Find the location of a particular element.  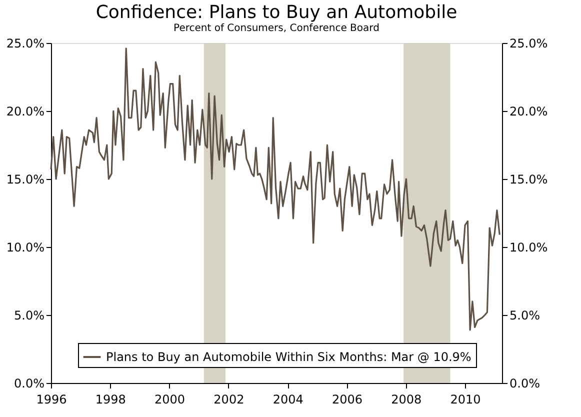

x-tick-label: 2008 is located at coordinates (406, 399).